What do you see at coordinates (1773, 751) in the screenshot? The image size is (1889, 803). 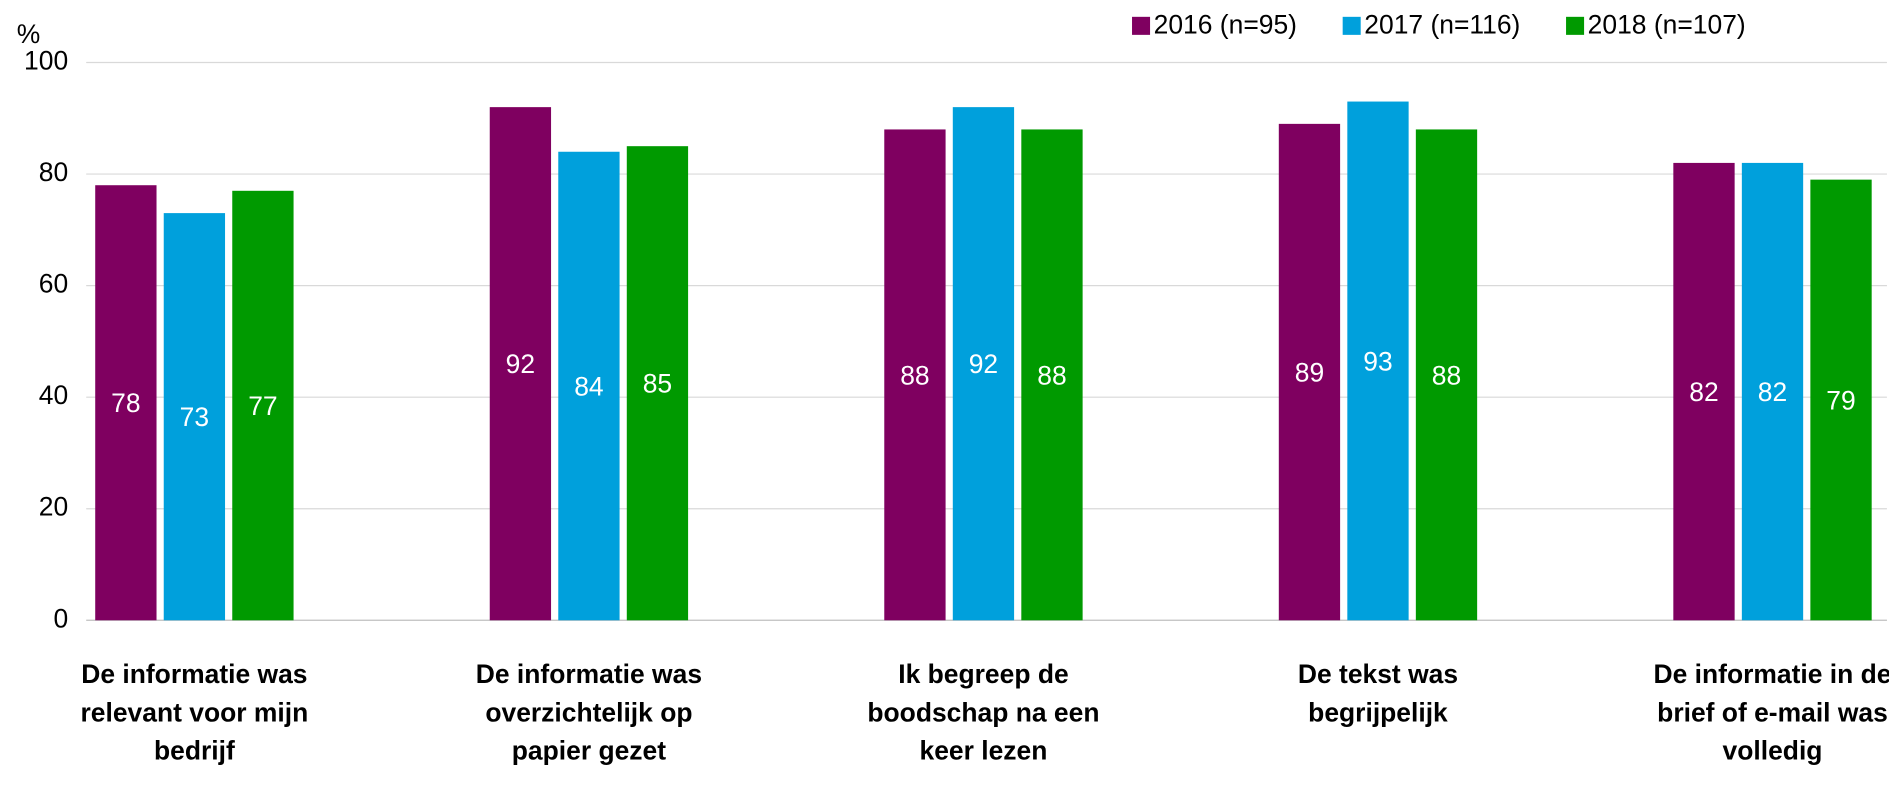 I see `x-tick-label-line: volledig` at bounding box center [1773, 751].